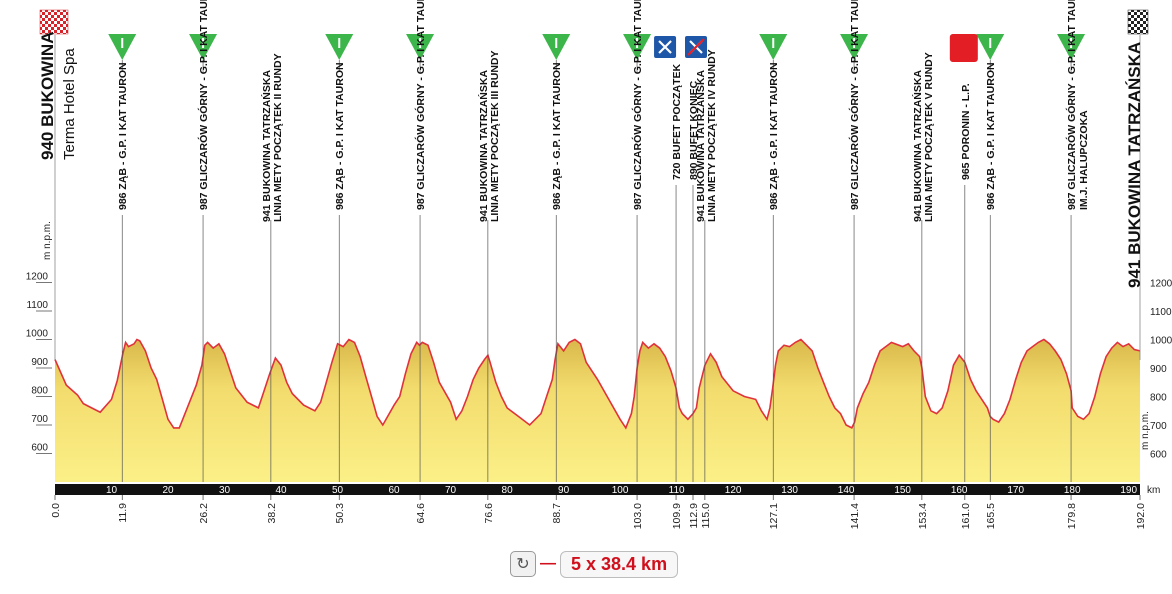 The image size is (1172, 594). What do you see at coordinates (694, 130) in the screenshot?
I see `feed-label: 890 BUFET KONIEC` at bounding box center [694, 130].